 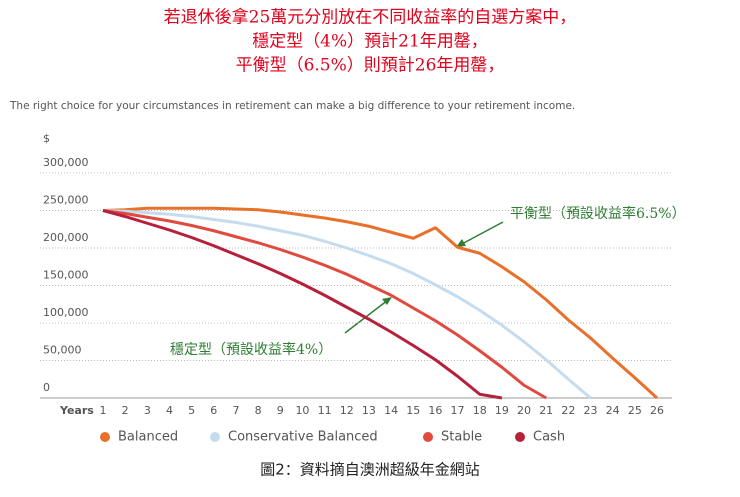 What do you see at coordinates (62, 350) in the screenshot?
I see `y-tick-label: 50,000` at bounding box center [62, 350].